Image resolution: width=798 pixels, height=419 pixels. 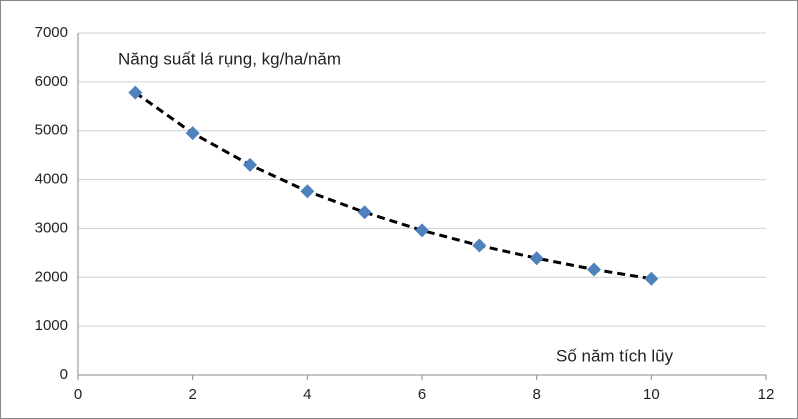 I want to click on x-tick-label: 10, so click(x=651, y=394).